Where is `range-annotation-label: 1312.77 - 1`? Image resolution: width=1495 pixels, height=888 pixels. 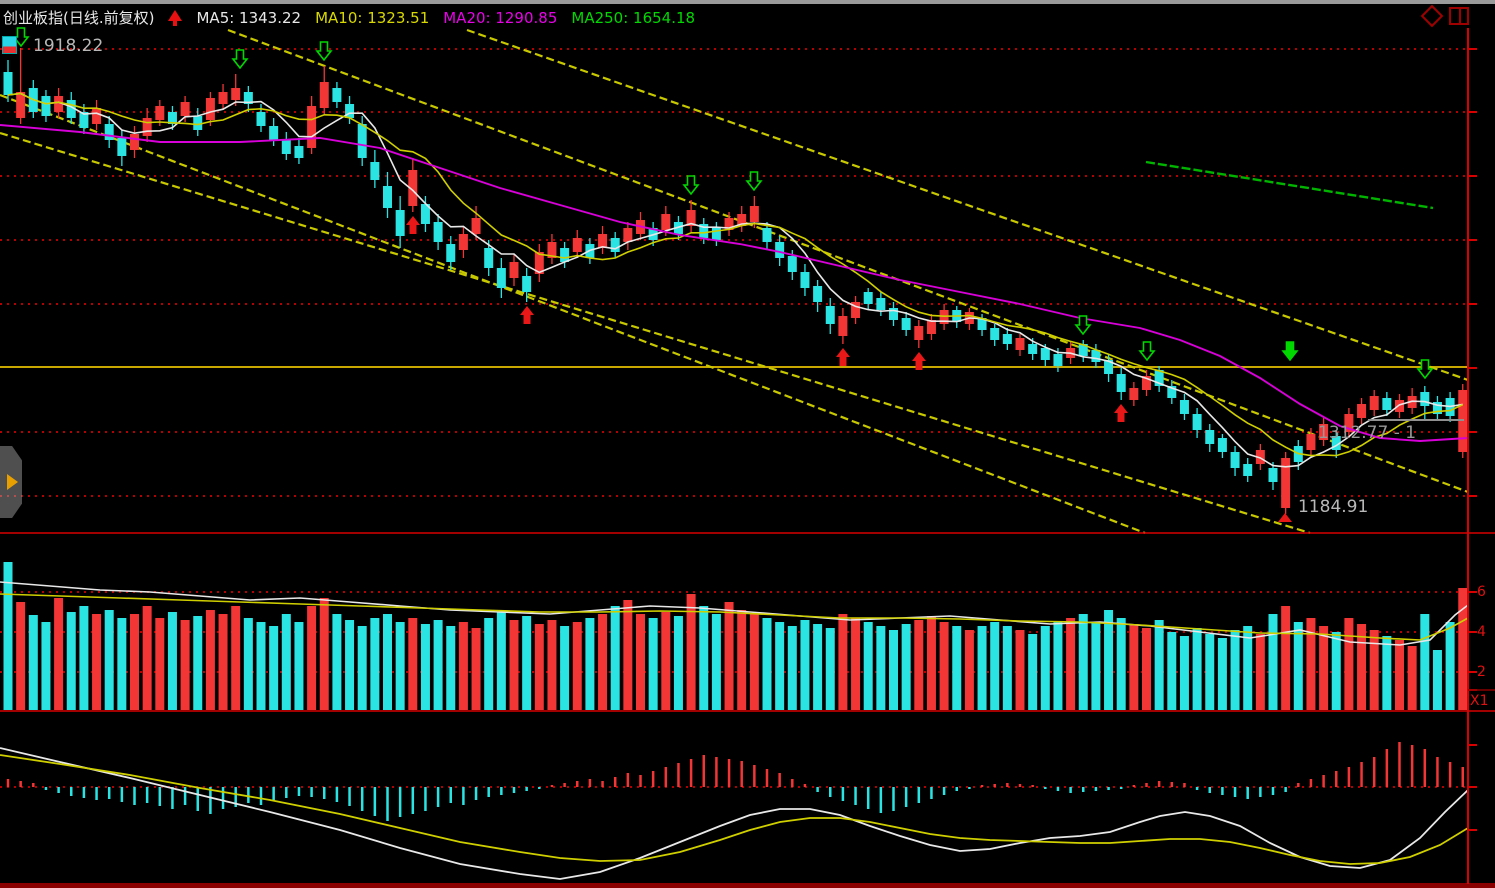
range-annotation-label: 1312.77 - 1 is located at coordinates (1367, 433).